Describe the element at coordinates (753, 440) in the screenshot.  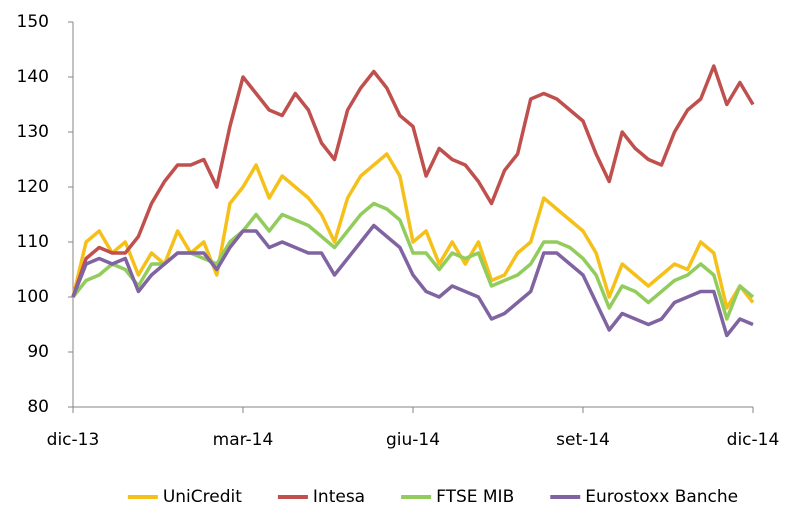
I see `x-tick-label: dic-14` at that location.